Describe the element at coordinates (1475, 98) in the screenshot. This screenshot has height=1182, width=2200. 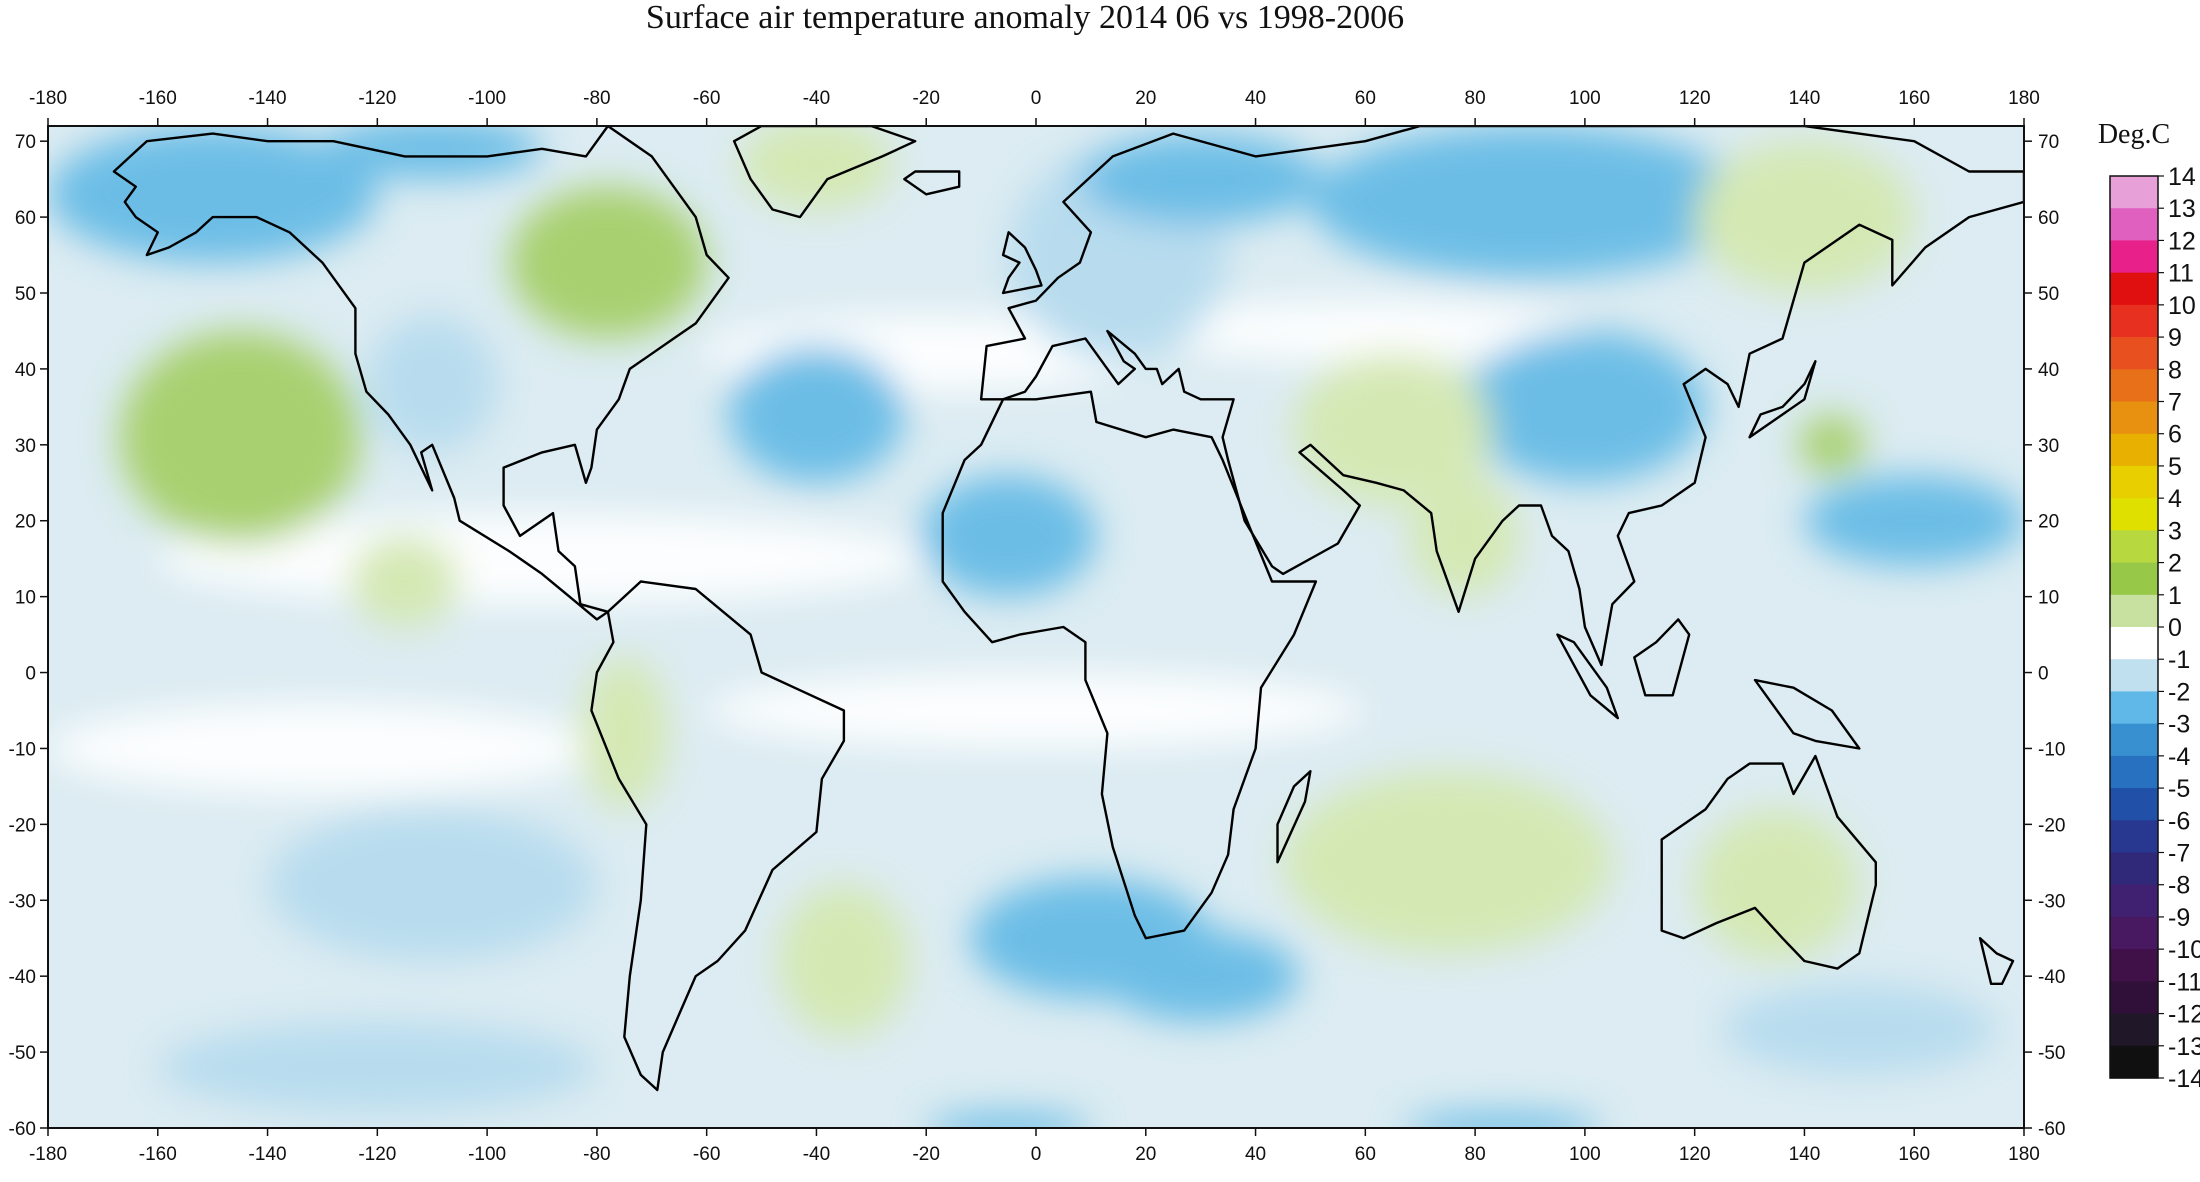
I see `lon-tick-label-top: 80` at that location.